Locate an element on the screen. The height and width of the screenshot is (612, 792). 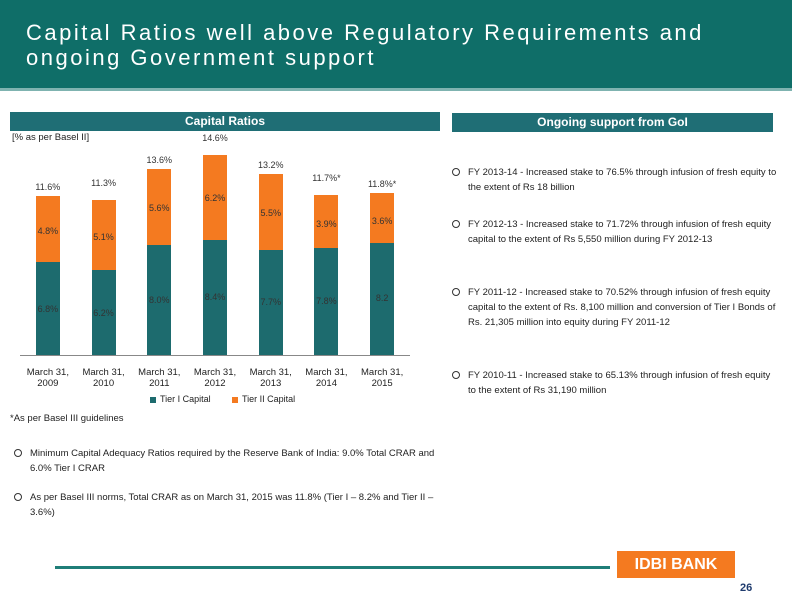
total-label: 13.2% is located at coordinates (270, 165).